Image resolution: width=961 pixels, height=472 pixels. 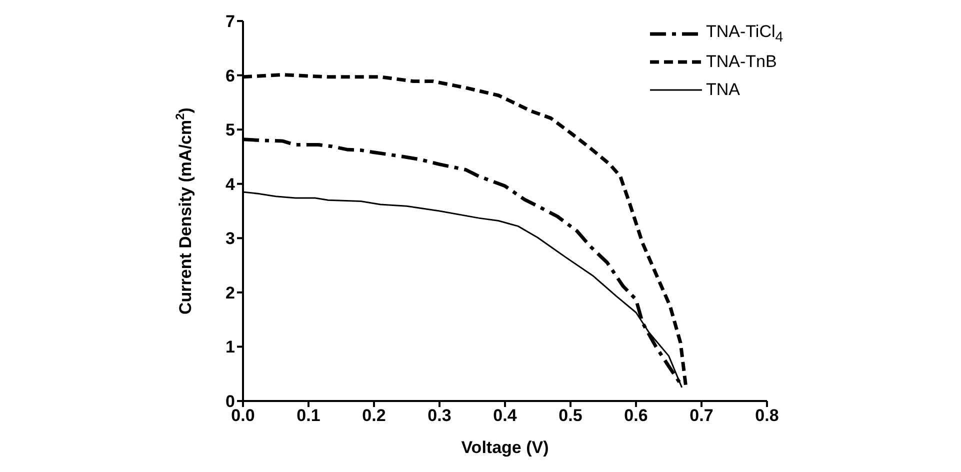 What do you see at coordinates (243, 416) in the screenshot?
I see `x-tick-label: 0.0` at bounding box center [243, 416].